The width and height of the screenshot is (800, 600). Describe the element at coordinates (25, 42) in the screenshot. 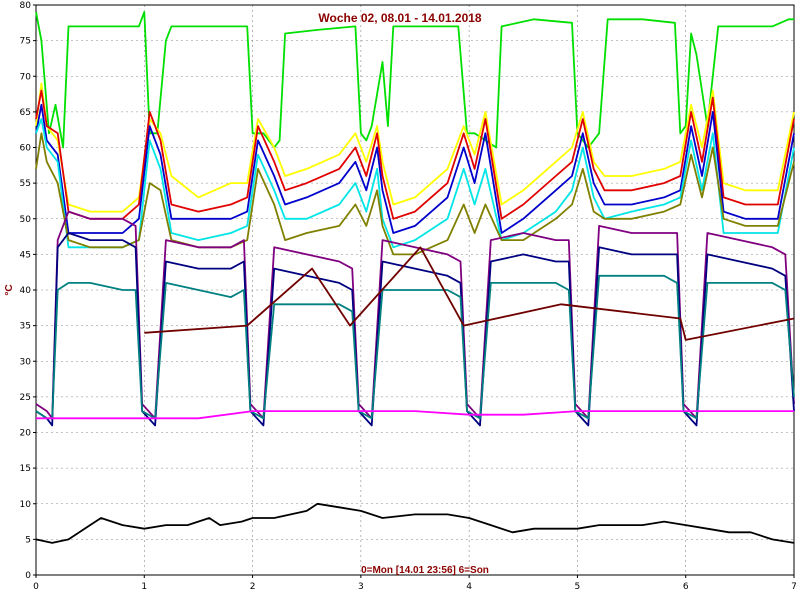

I see `y-tick-label: 75` at that location.